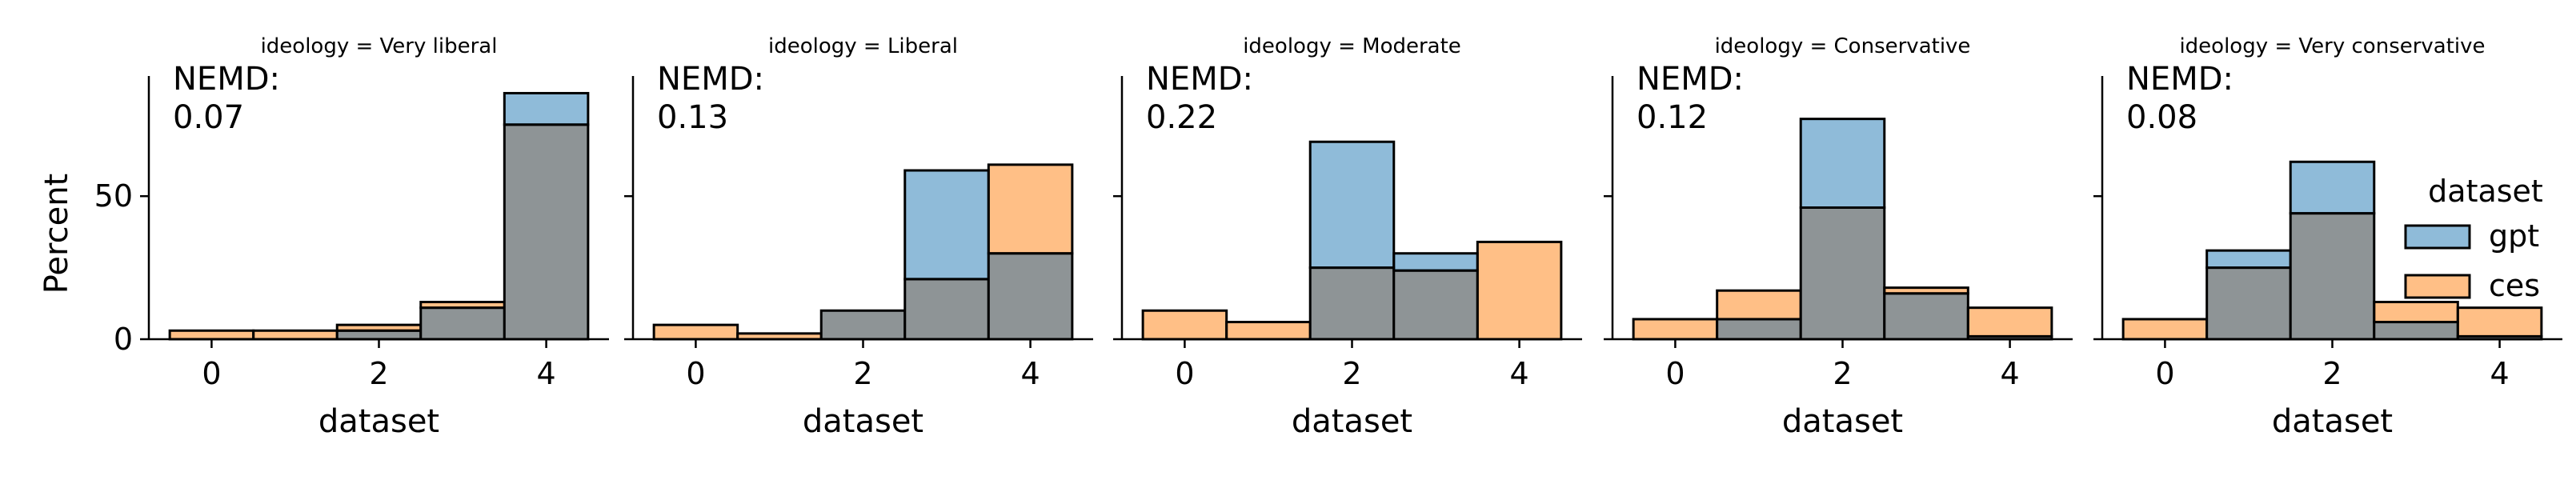 This screenshot has width=2576, height=480. I want to click on facet-title: ideology = Moderate, so click(1352, 46).